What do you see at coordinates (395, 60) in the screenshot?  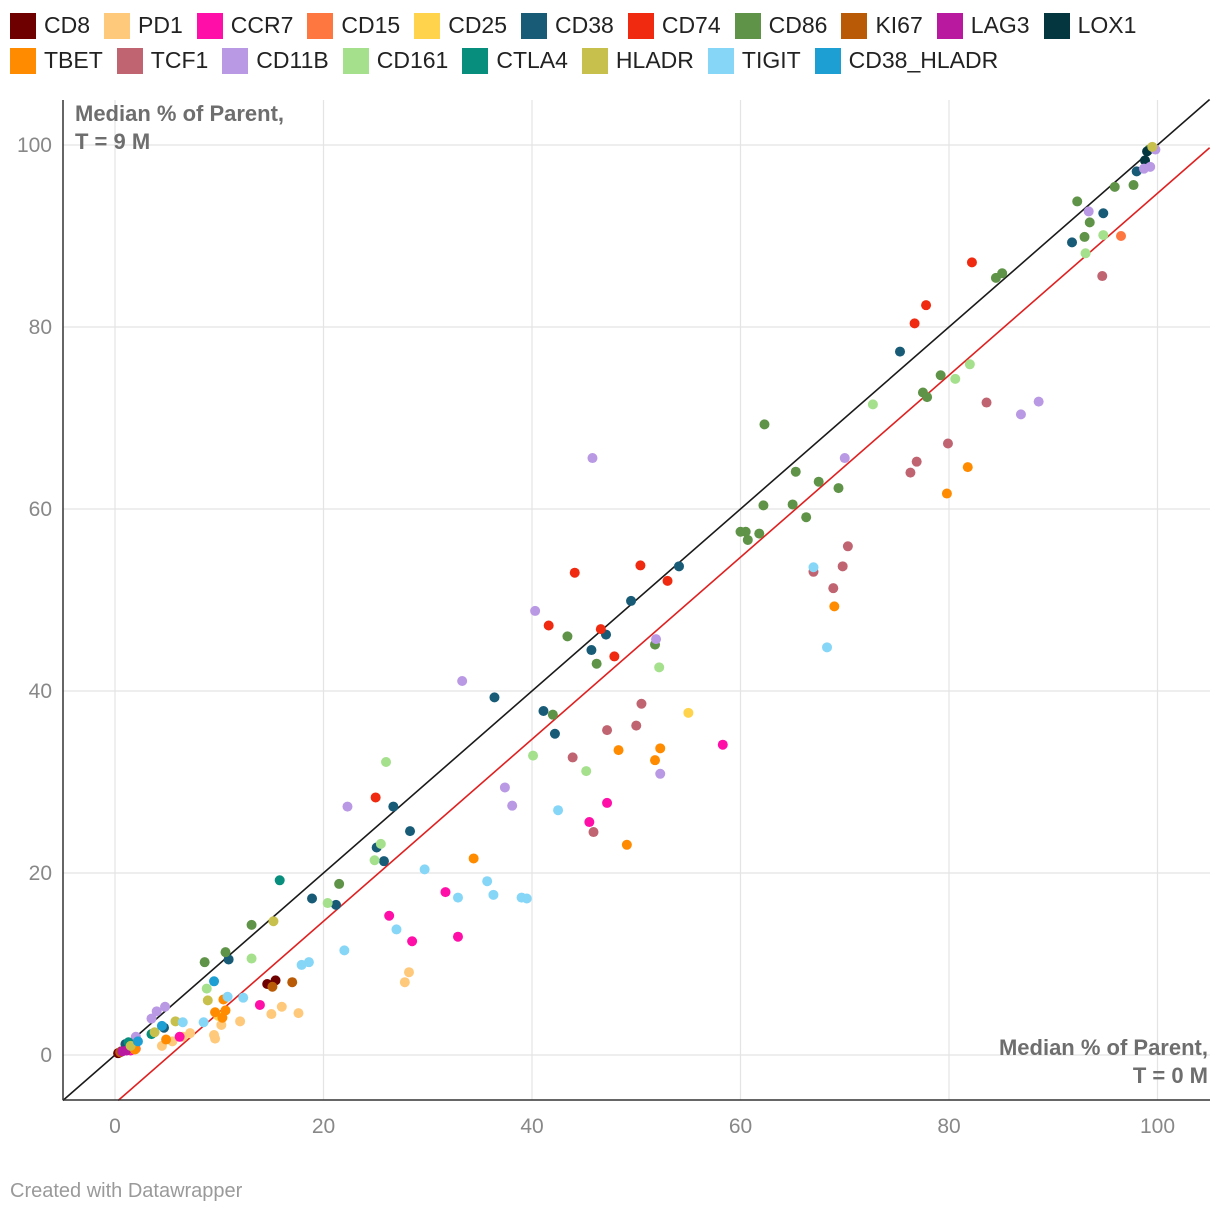 I see `legend-item-cd161: CD161` at bounding box center [395, 60].